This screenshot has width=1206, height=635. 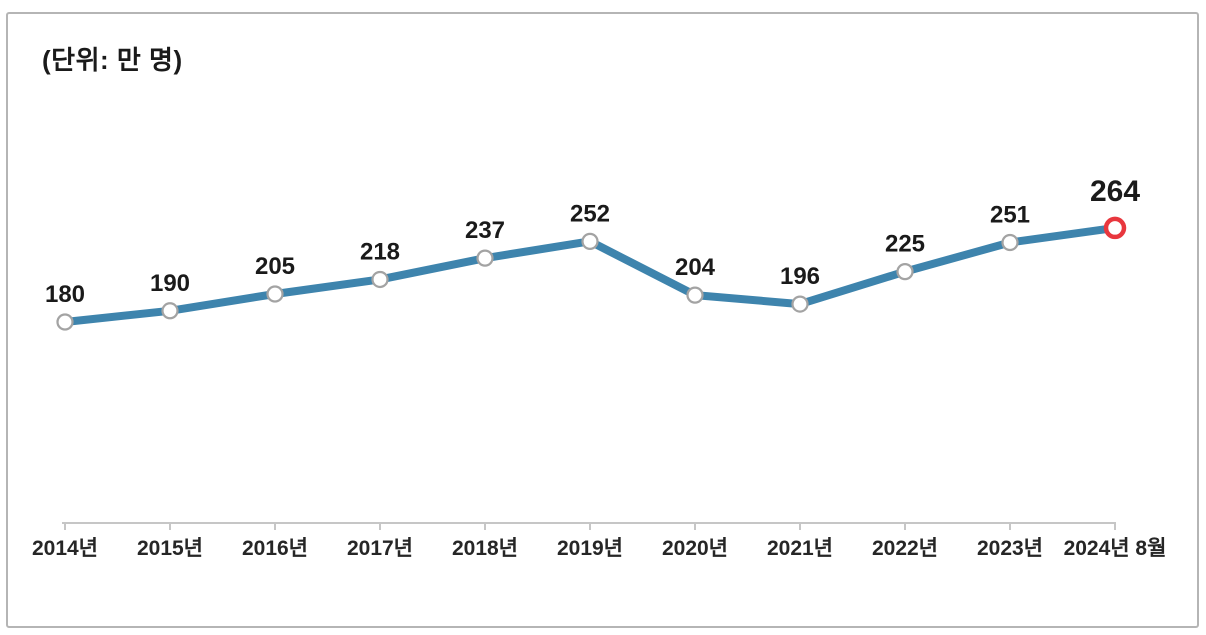 I want to click on data-point-label: 251, so click(x=1010, y=214).